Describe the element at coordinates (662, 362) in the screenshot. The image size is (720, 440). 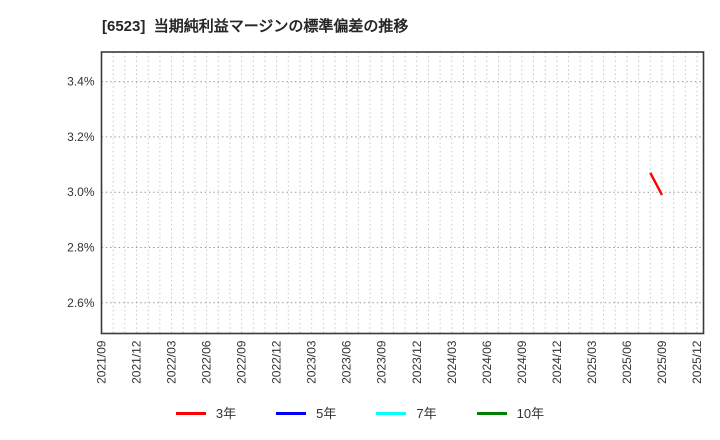
I see `x-tick-label: 2025/09` at that location.